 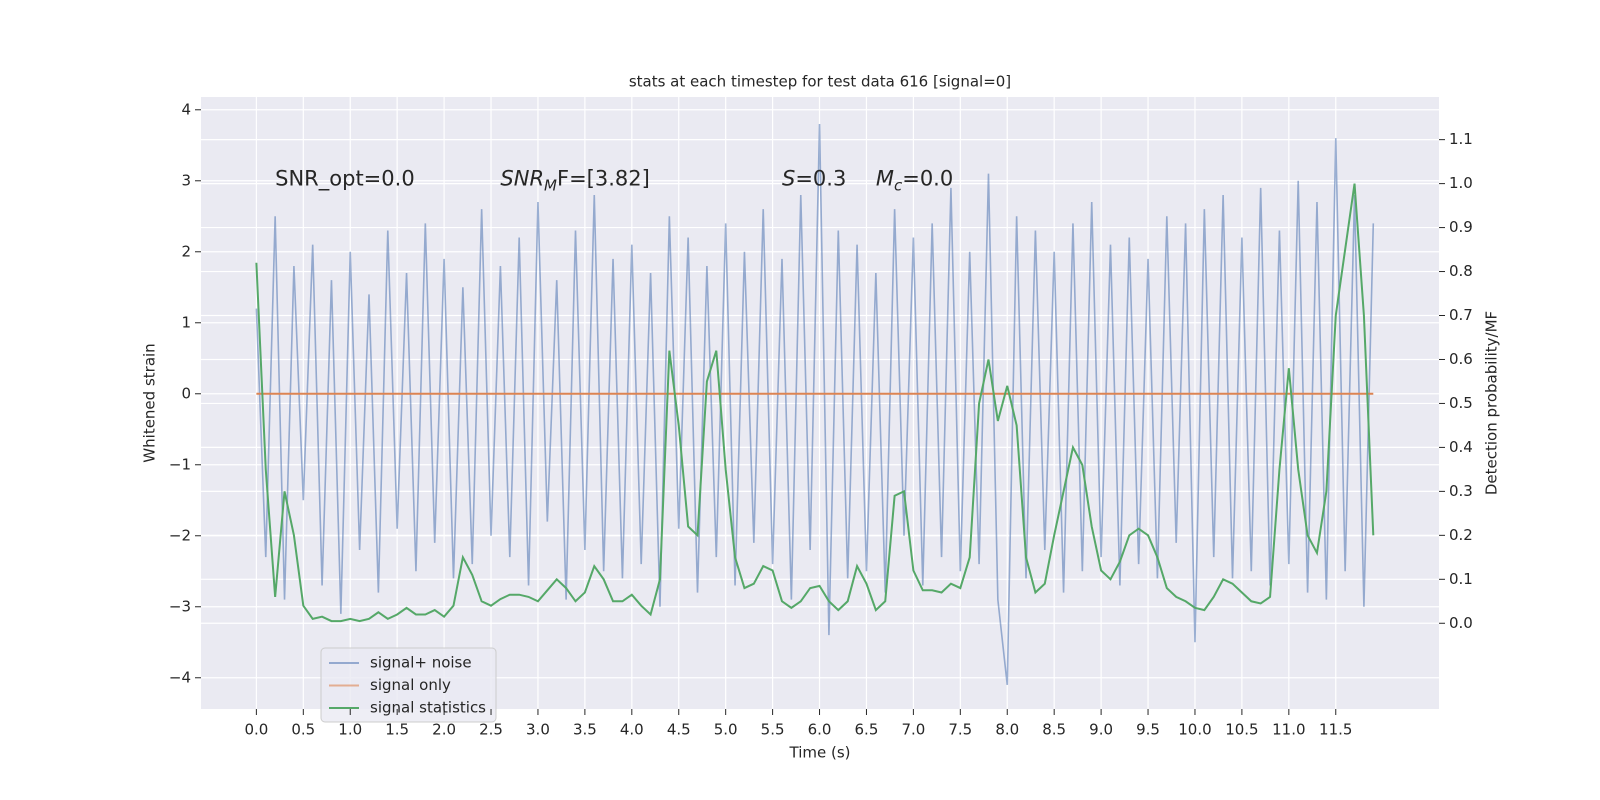 I want to click on y2-tick-label: 1.0, so click(x=1461, y=183).